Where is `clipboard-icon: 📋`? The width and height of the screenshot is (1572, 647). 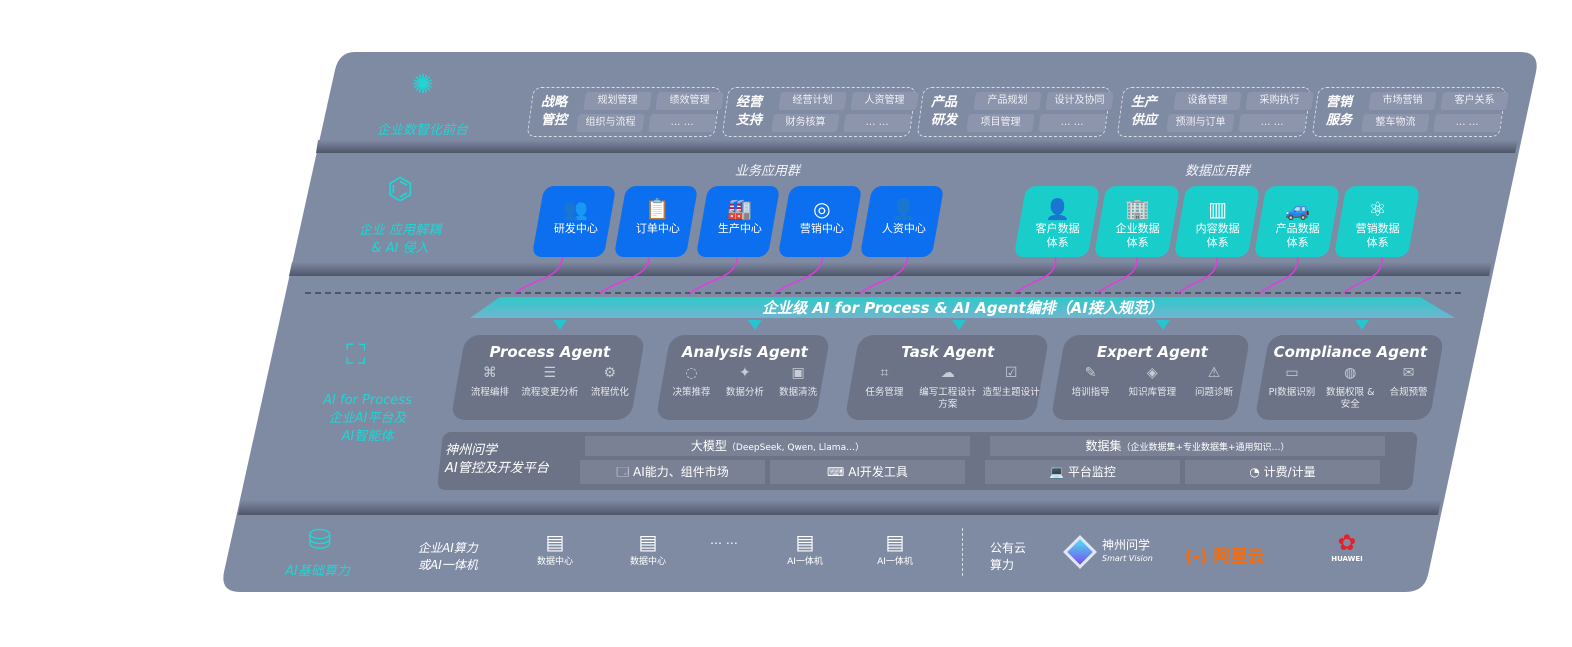 clipboard-icon: 📋 is located at coordinates (658, 209).